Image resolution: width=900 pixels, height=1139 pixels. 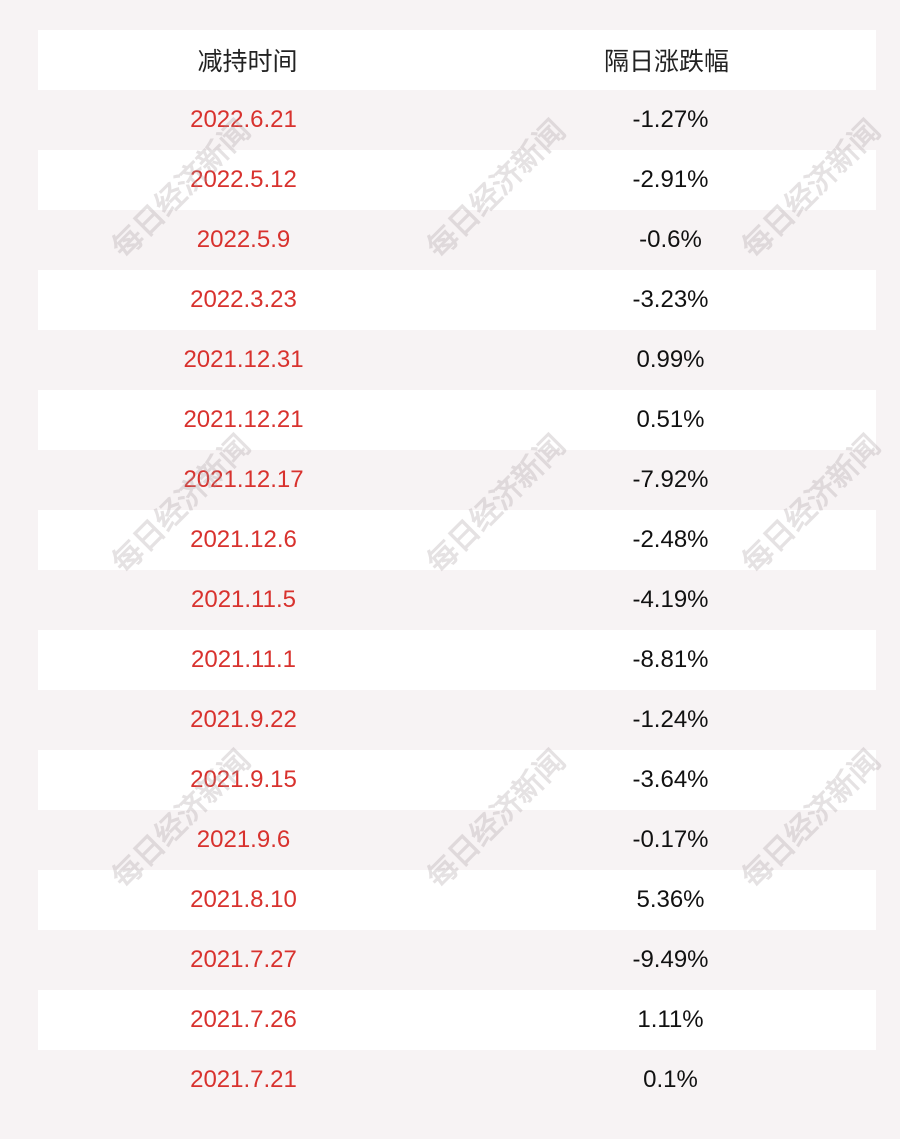 I want to click on reduction-date-cell: 2021.7.26, so click(x=243, y=1019).